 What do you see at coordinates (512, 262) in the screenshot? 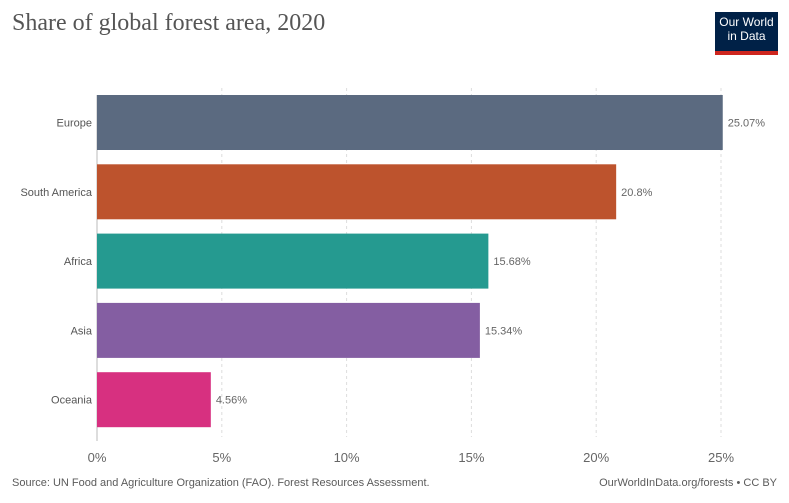
I see `value-label: 15.68%` at bounding box center [512, 262].